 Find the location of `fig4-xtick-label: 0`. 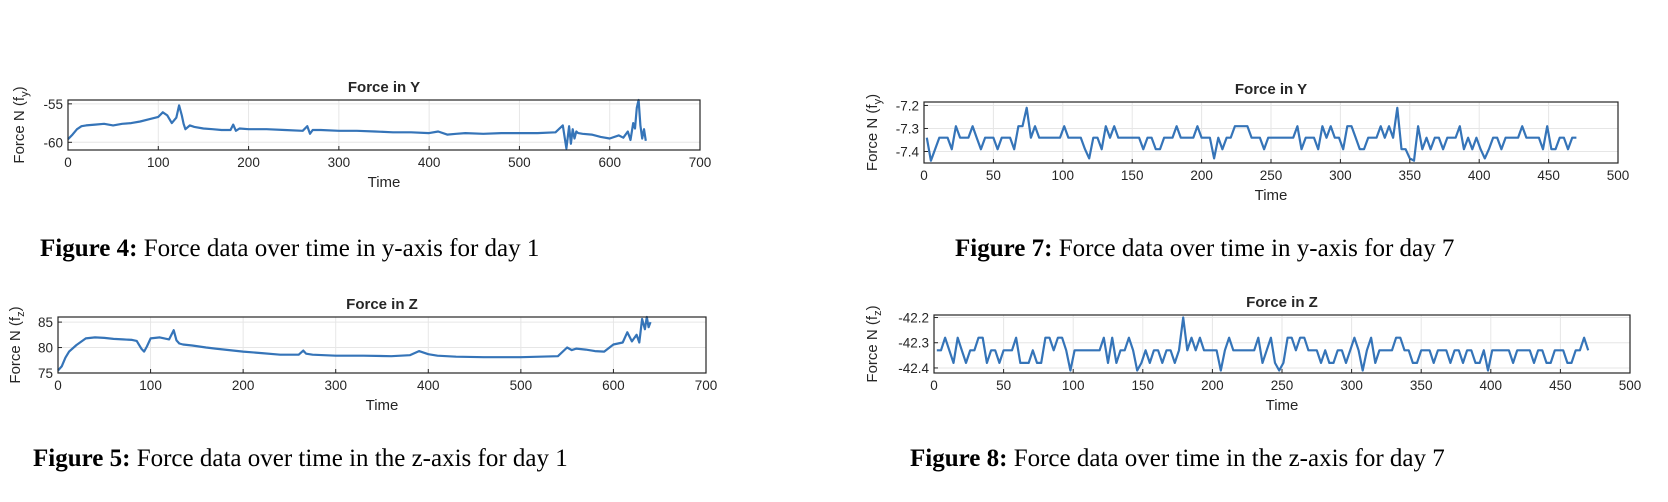

fig4-xtick-label: 0 is located at coordinates (68, 162).